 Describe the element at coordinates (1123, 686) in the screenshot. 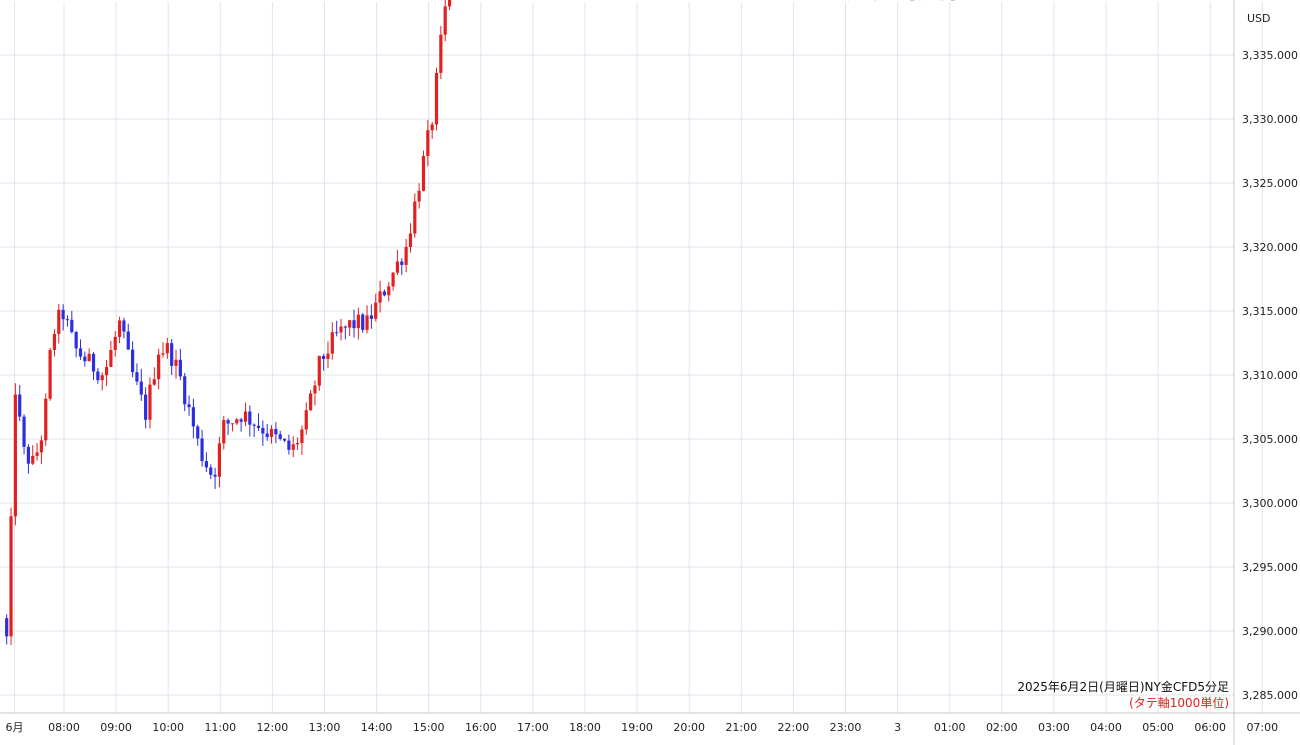

I see `caption-title: 2025年6月2日(月曜日)NY金CFD5分足` at that location.